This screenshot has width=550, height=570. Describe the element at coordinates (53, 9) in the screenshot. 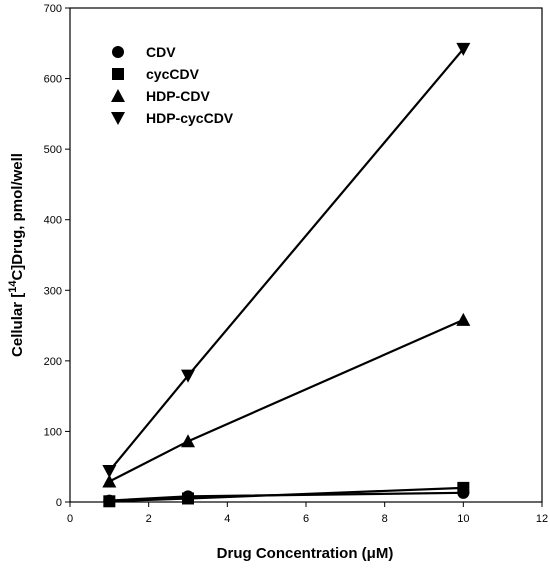

I see `y-tick-label: 700` at that location.